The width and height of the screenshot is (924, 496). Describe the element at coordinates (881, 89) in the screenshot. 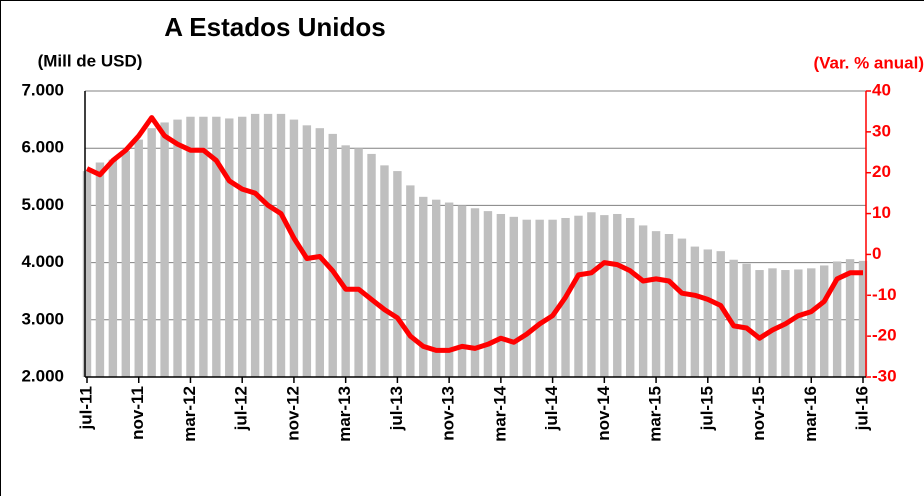

I see `y2-tick-label: 40` at that location.